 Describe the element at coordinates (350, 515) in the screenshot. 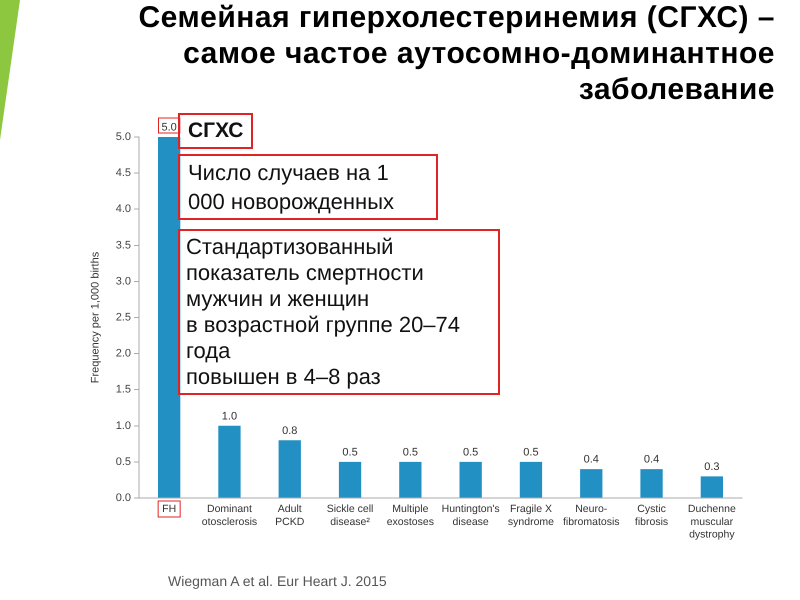

I see `x-tick-label: Sickle cell disease²` at that location.